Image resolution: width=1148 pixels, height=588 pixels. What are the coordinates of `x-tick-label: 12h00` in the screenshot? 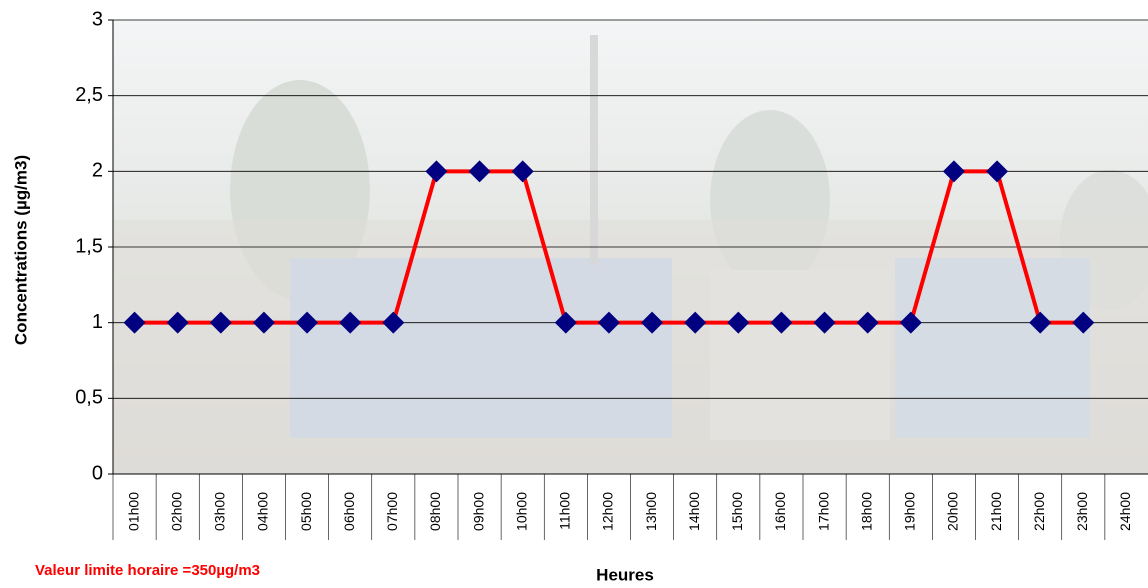 It's located at (608, 511).